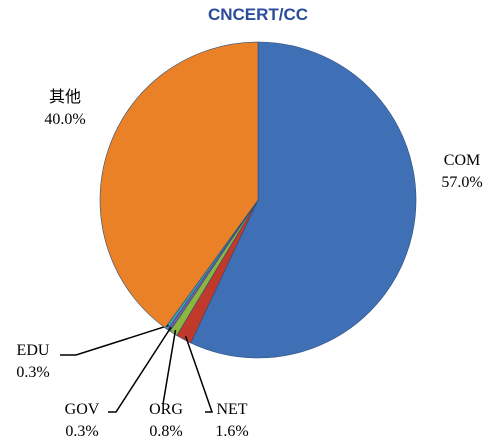 This screenshot has width=489, height=446. What do you see at coordinates (258, 14) in the screenshot?
I see `logo: CNCERT/CC` at bounding box center [258, 14].